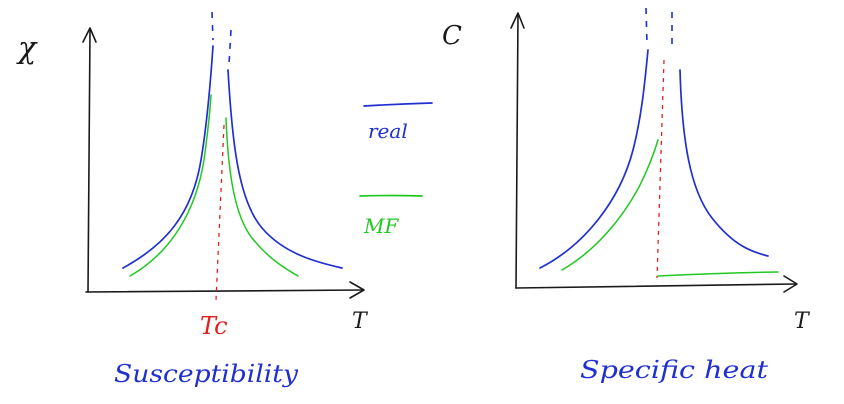 This screenshot has height=404, width=844. I want to click on susceptibility-mf-curve-right, so click(262, 197).